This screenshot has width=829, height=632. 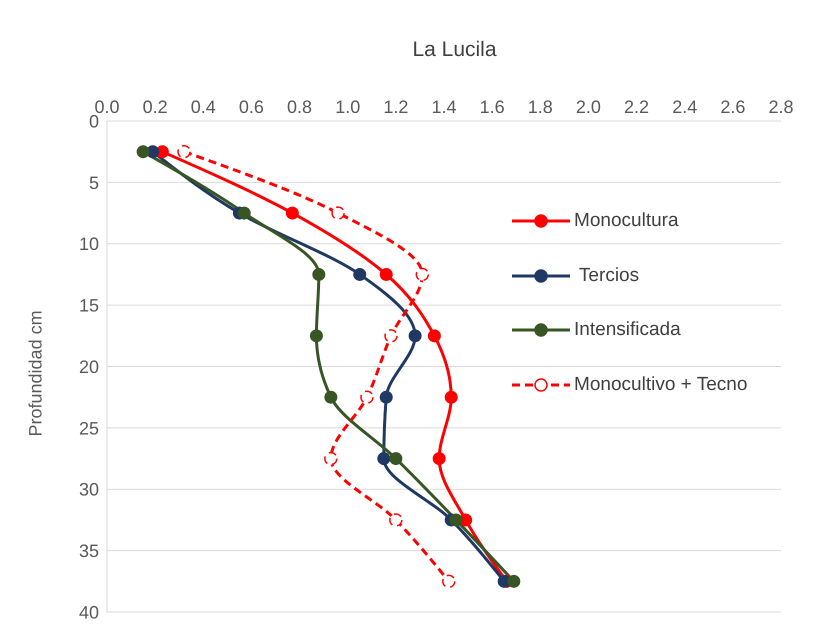 I want to click on x-tick-label: 0.6, so click(x=251, y=107).